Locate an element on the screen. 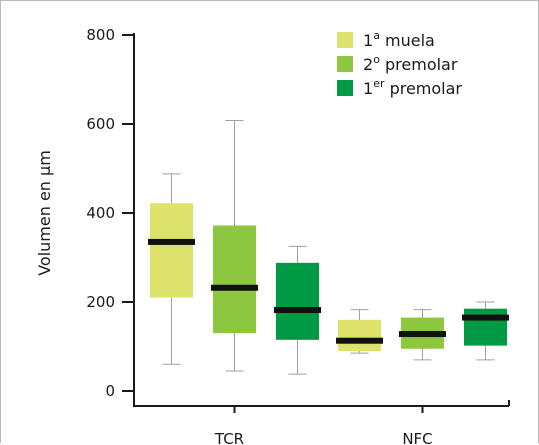 The height and width of the screenshot is (445, 539). y-tick-label: 200 is located at coordinates (100, 302).